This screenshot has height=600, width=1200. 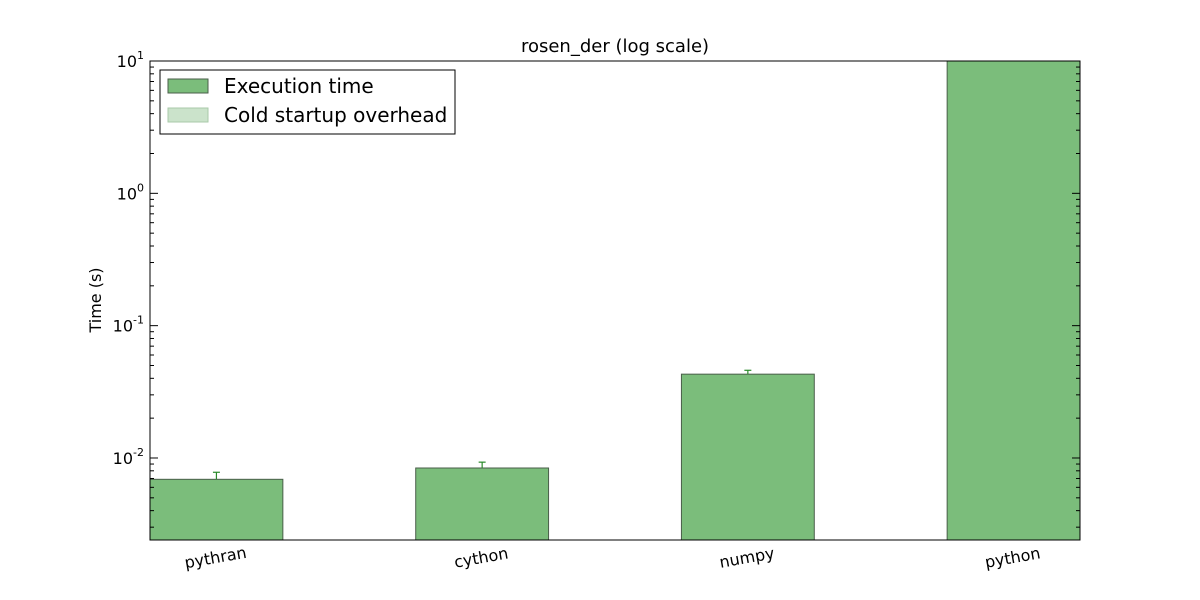 I want to click on error-bar-pythran, so click(x=216, y=475).